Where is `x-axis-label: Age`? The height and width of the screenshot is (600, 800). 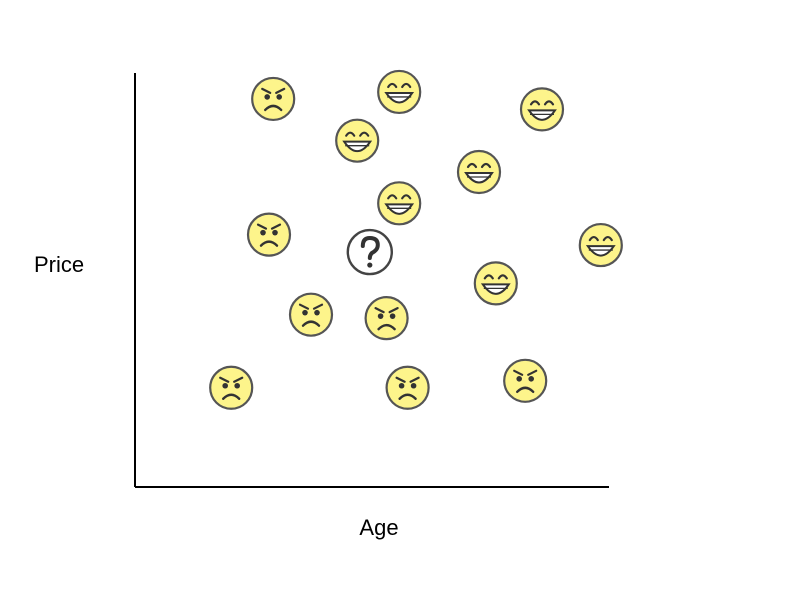
x-axis-label: Age is located at coordinates (378, 527).